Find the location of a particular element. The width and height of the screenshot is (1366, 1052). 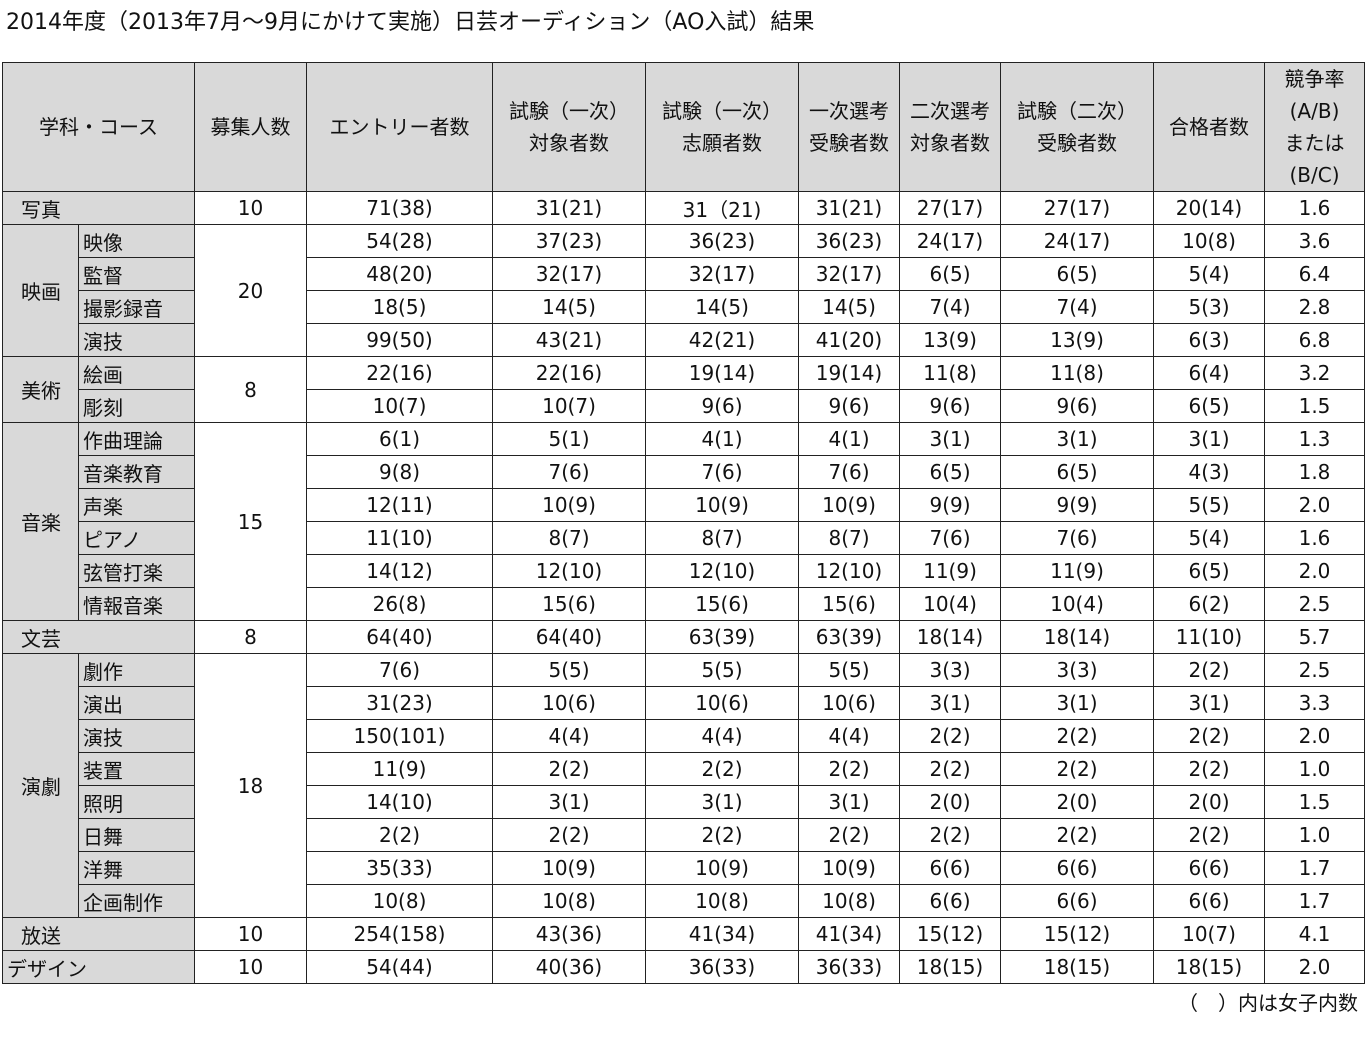

course-cell: 演出 is located at coordinates (136, 703).